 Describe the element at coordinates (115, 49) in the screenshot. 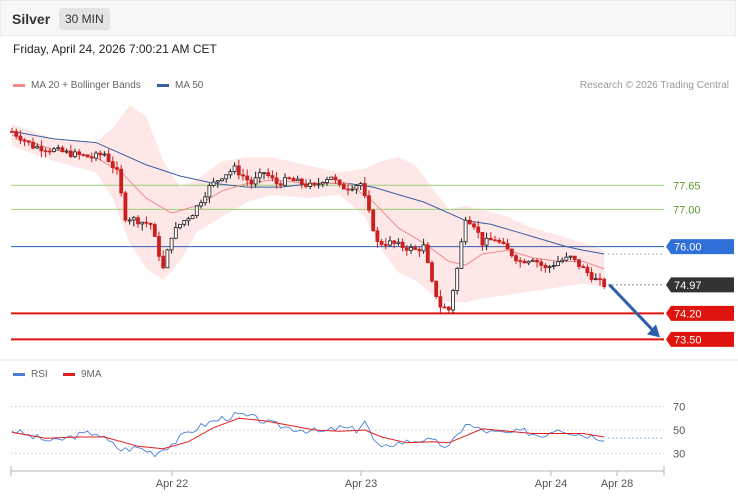

I see `chart-datetime: Friday, April 24, 2026 7:00:21 AM CET` at that location.